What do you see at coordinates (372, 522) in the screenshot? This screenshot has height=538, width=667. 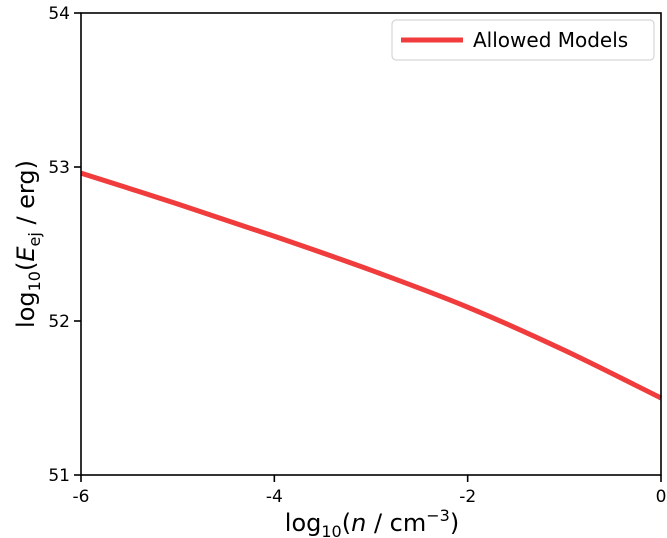 I see `x-axis-label: log10(n / cm−3)` at bounding box center [372, 522].